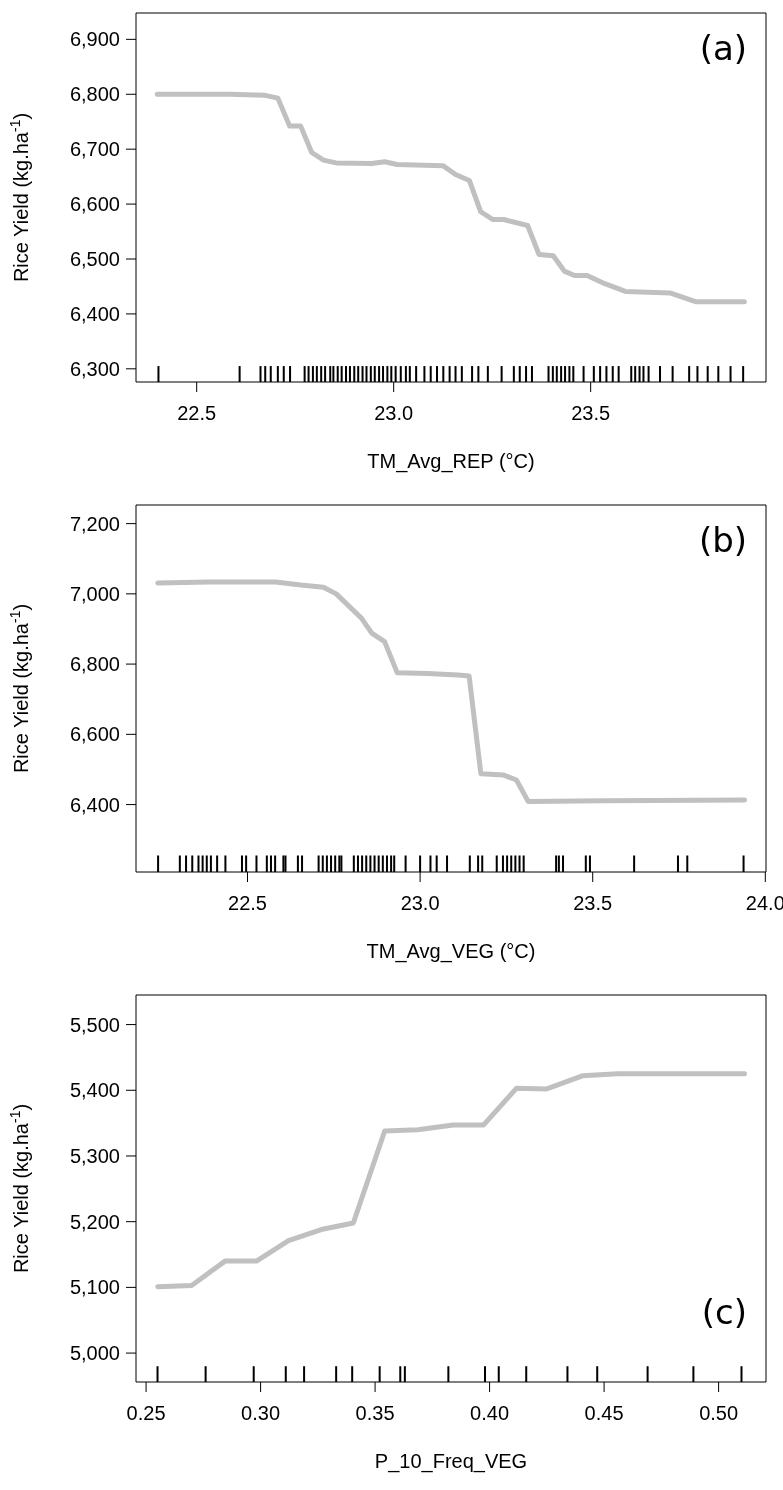 The width and height of the screenshot is (783, 1490). I want to click on x-tick-label: 0.25, so click(146, 1413).